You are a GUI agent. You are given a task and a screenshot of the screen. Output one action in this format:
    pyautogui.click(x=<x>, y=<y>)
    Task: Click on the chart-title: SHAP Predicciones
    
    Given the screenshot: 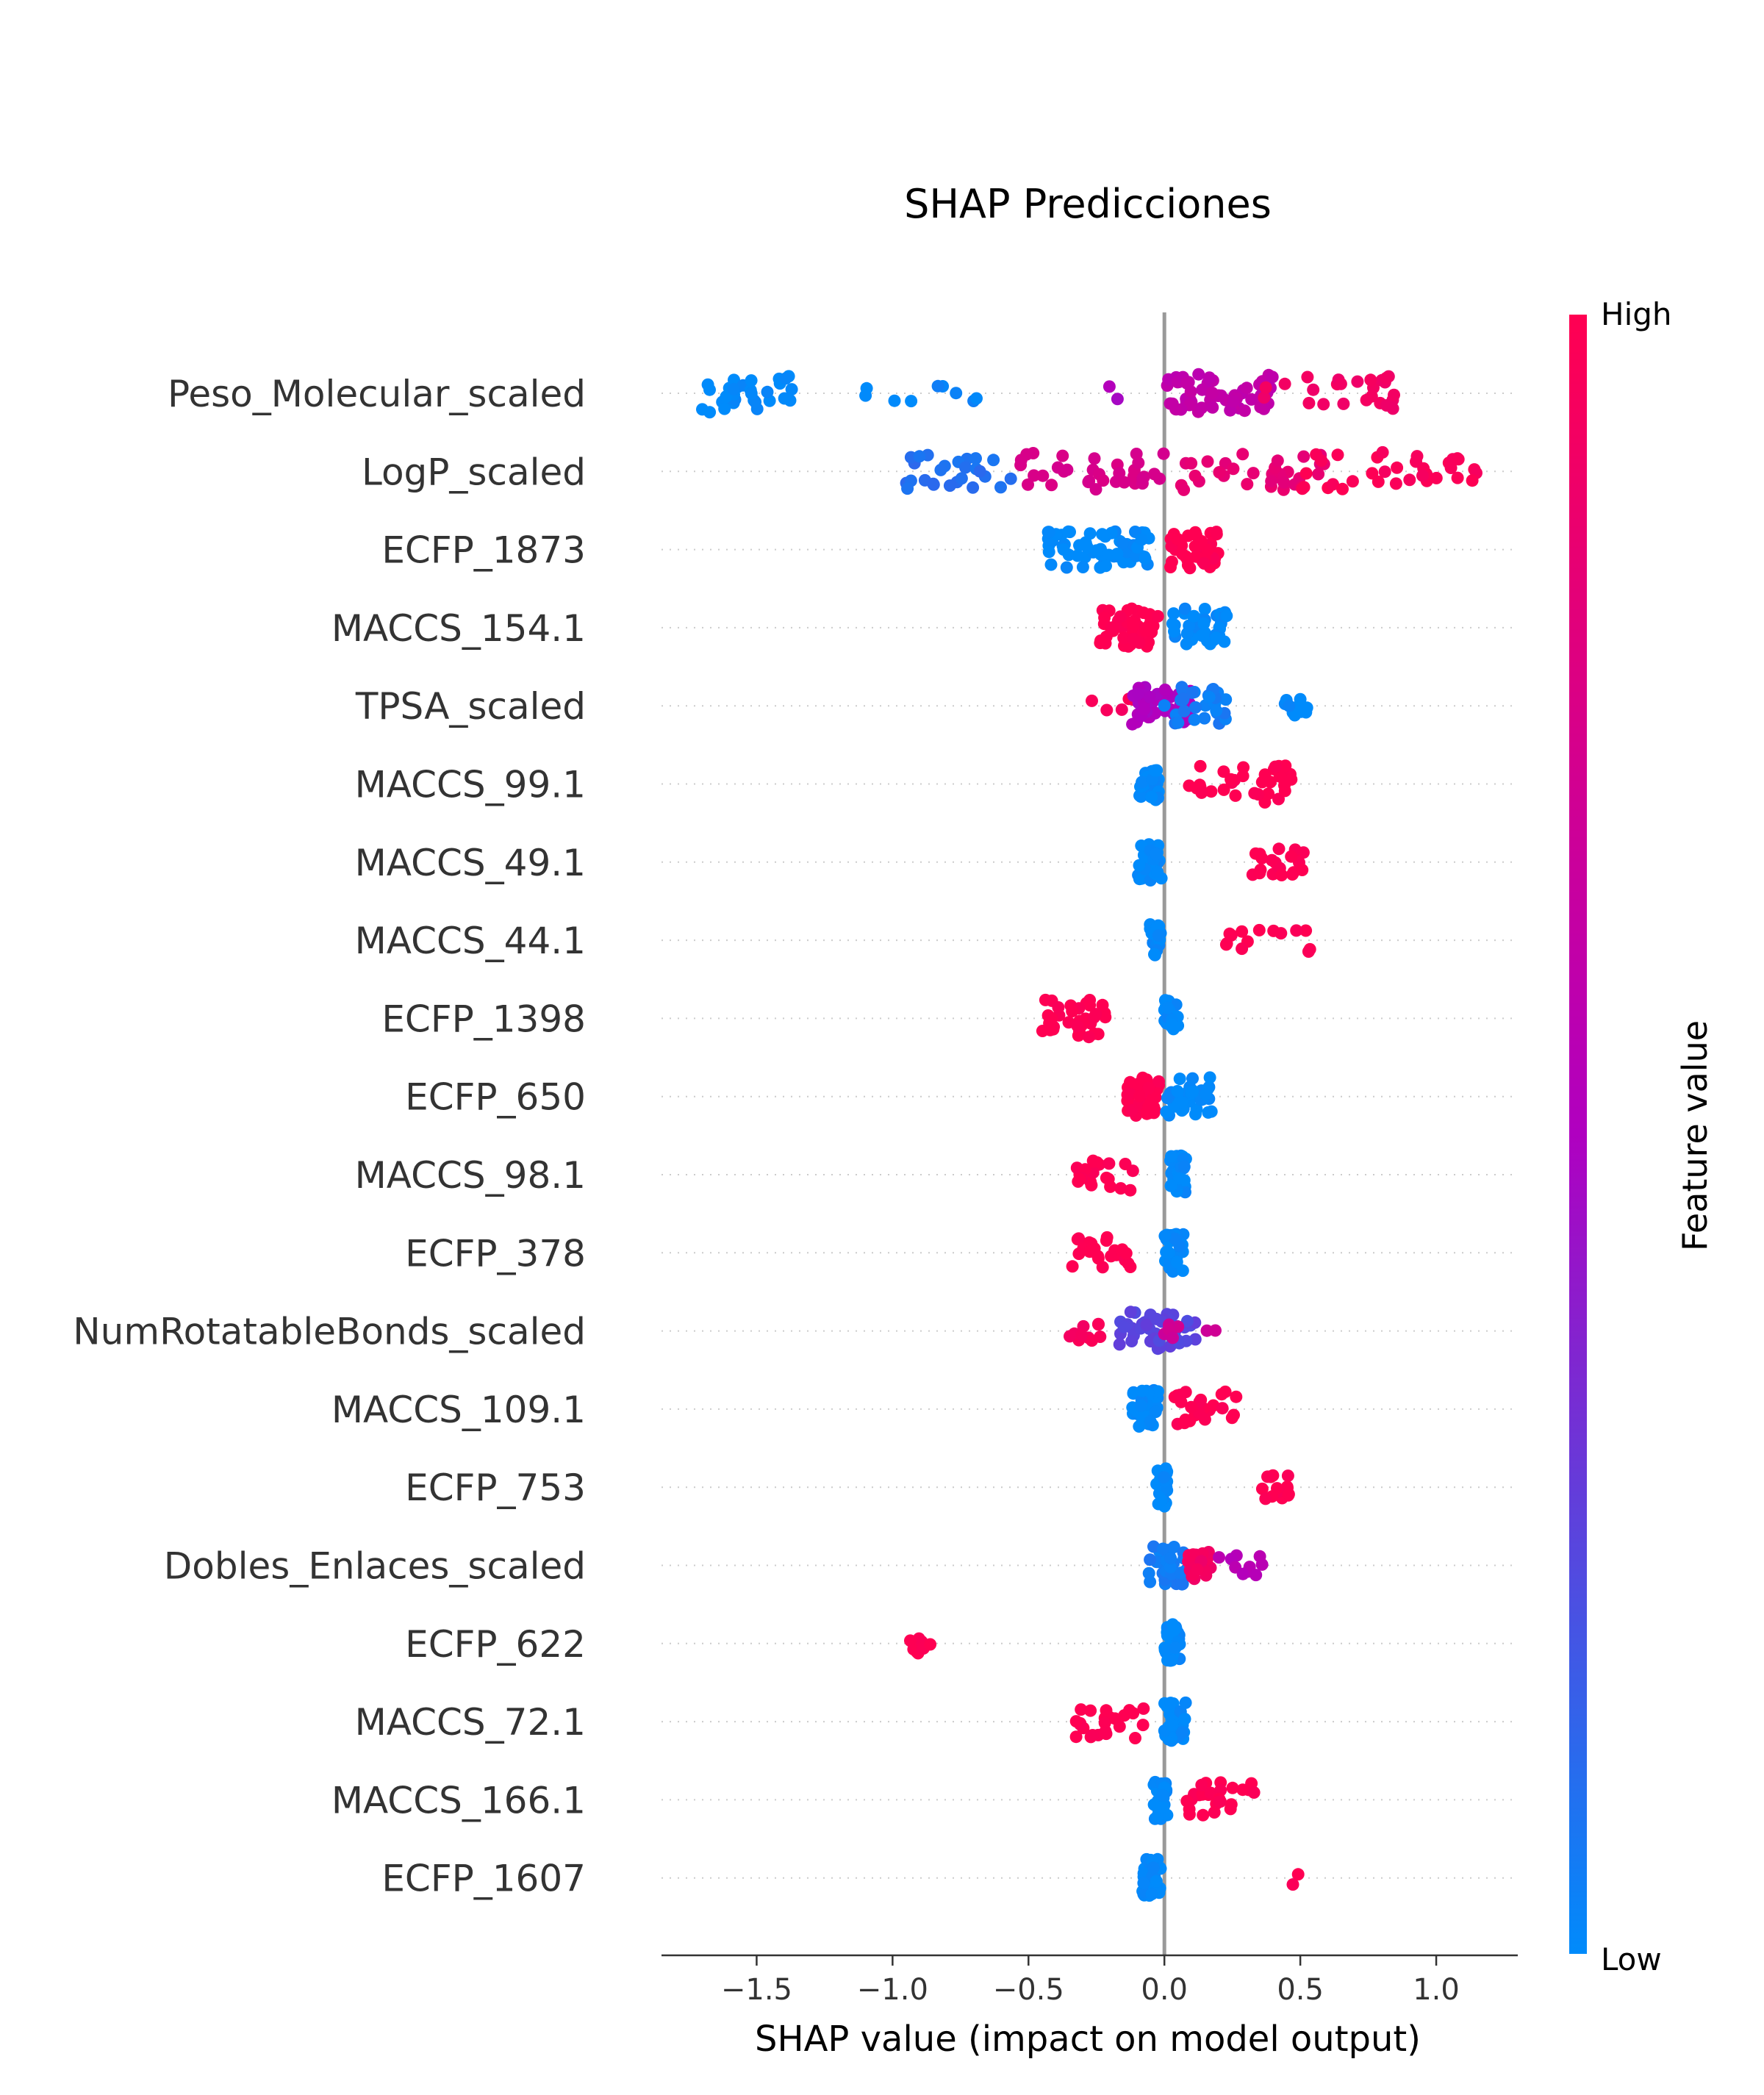 What is the action you would take?
    pyautogui.click(x=1088, y=204)
    